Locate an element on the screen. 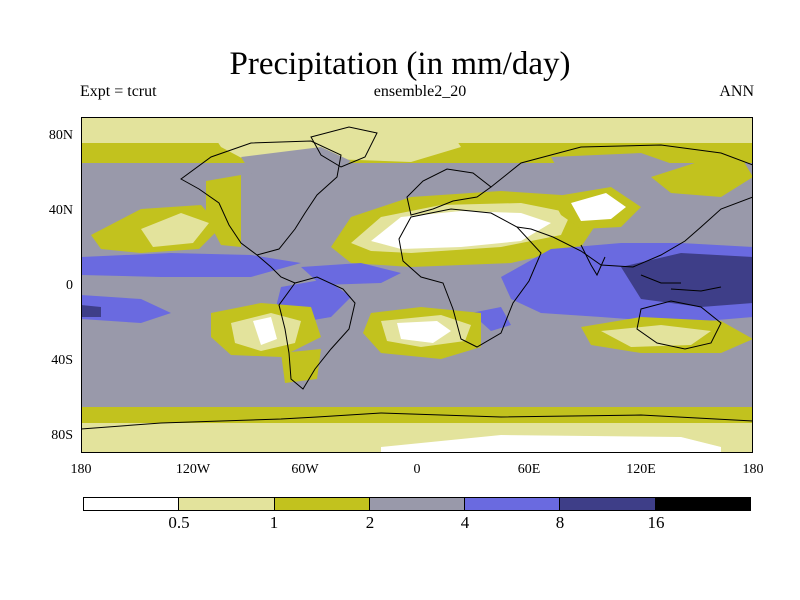 Image resolution: width=800 pixels, height=600 pixels. antarctic-dry-core is located at coordinates (551, 444).